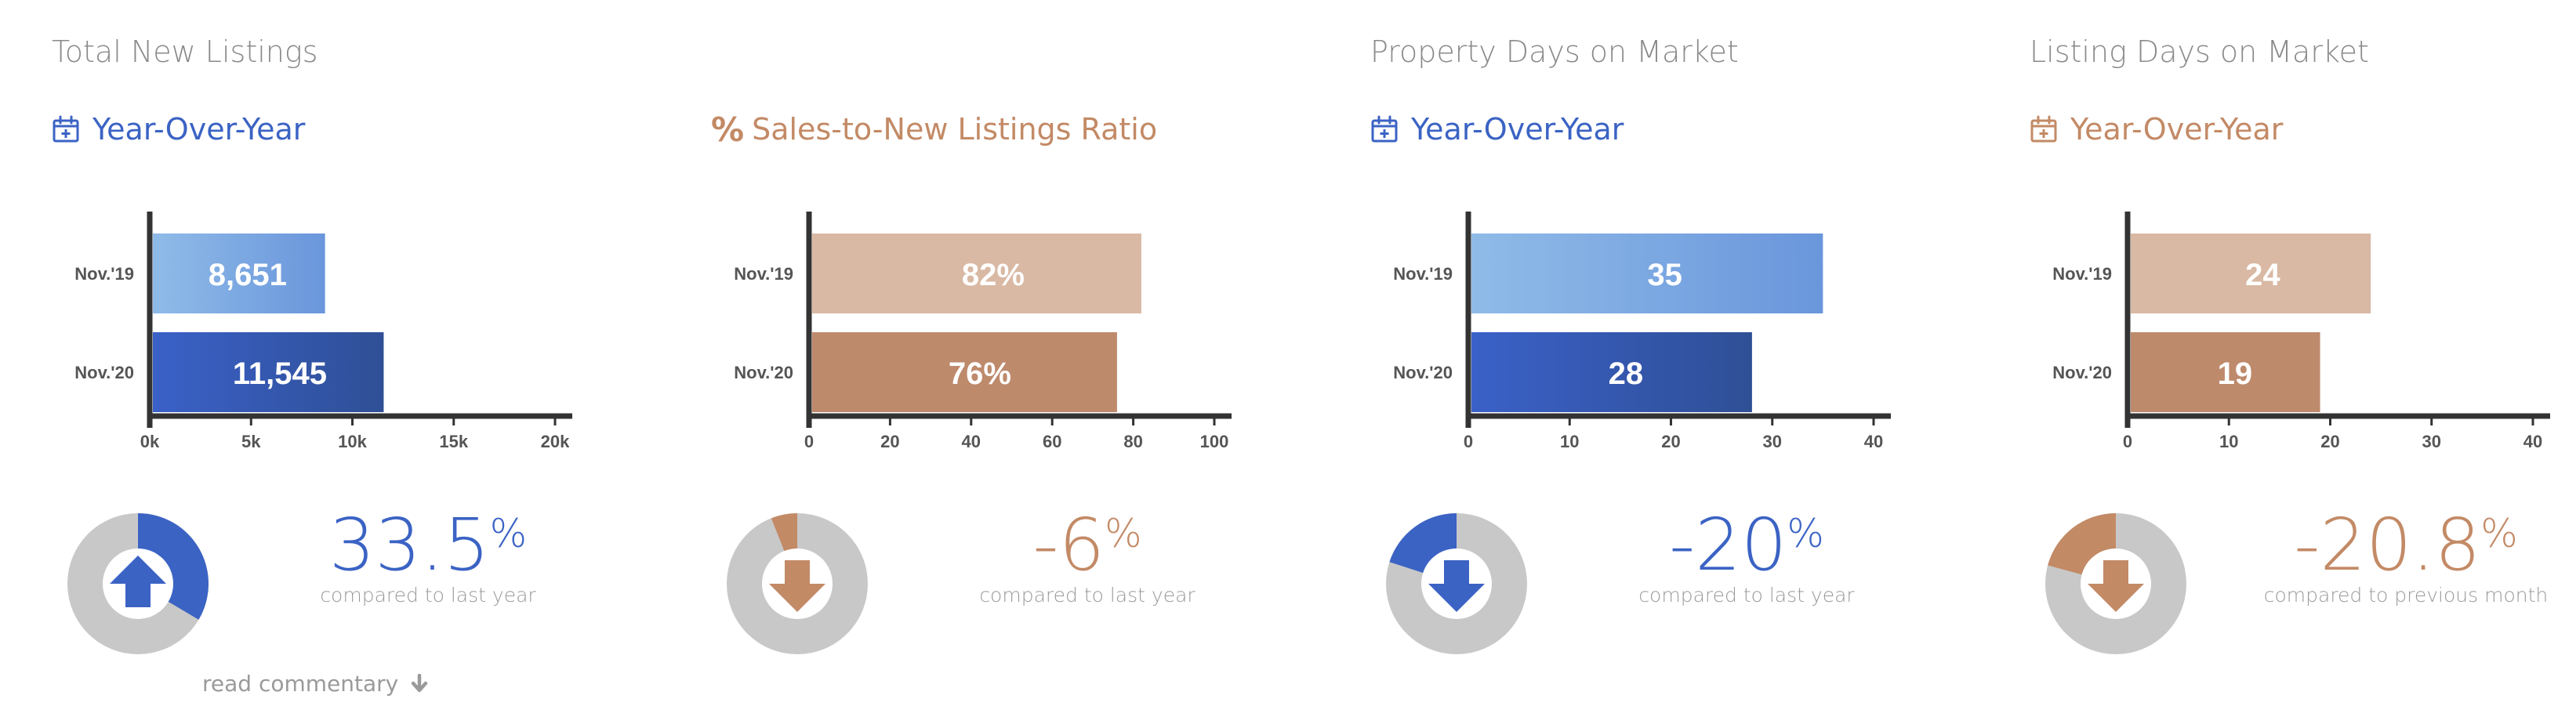 This screenshot has width=2576, height=724. What do you see at coordinates (980, 374) in the screenshot?
I see `bar-value-label: 76%` at bounding box center [980, 374].